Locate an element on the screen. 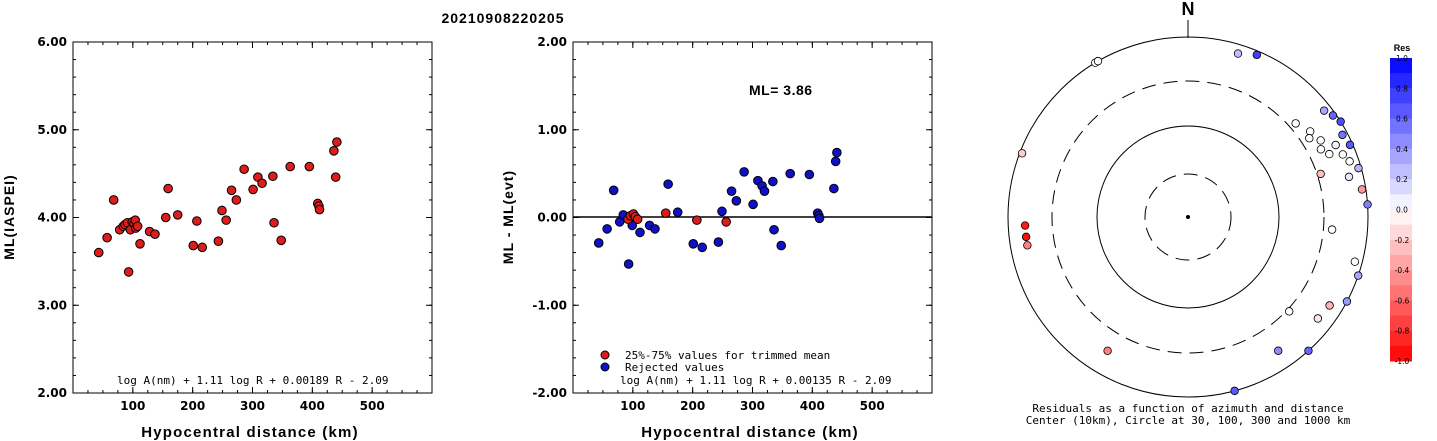  y-tick-label: 3.00 is located at coordinates (52, 305).